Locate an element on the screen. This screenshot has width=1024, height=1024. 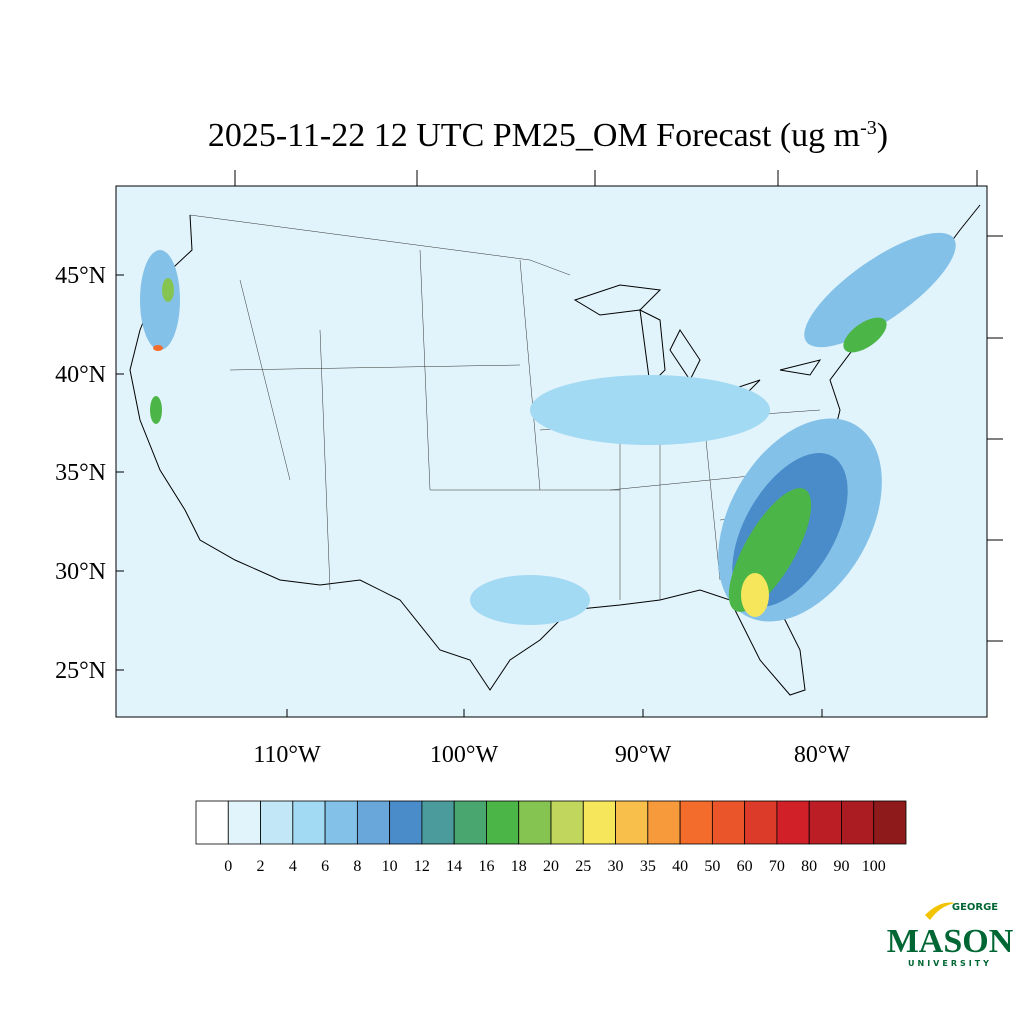
colorbar-label: 12 is located at coordinates (422, 866).